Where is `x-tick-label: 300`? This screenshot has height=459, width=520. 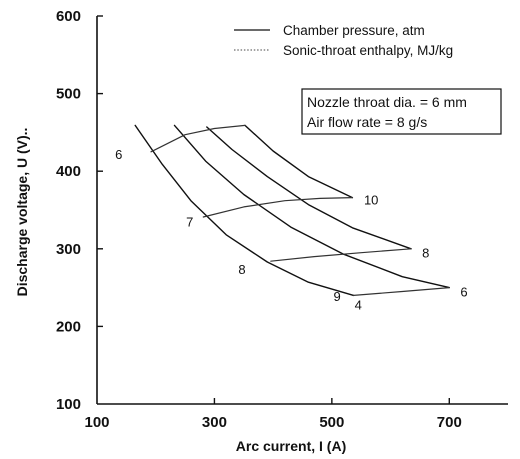
x-tick-label: 300 is located at coordinates (214, 422).